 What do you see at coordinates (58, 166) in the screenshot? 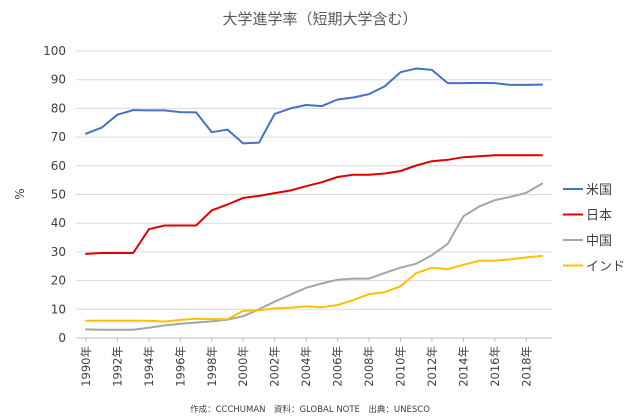
I see `y-tick-label: 60` at bounding box center [58, 166].